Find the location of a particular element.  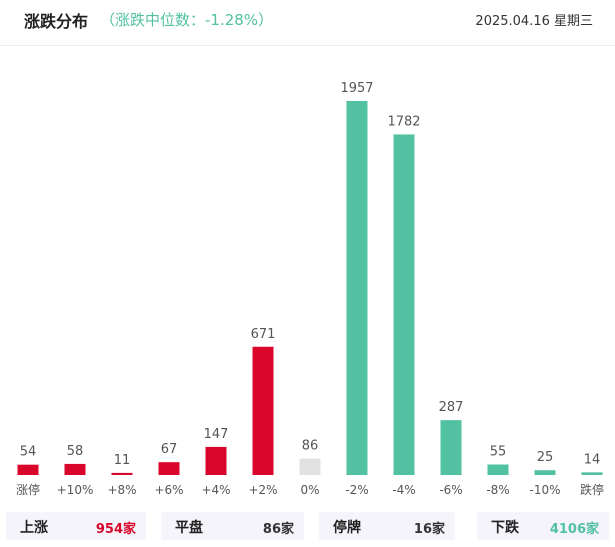

summary-down: 下跌 4106家 is located at coordinates (543, 526).